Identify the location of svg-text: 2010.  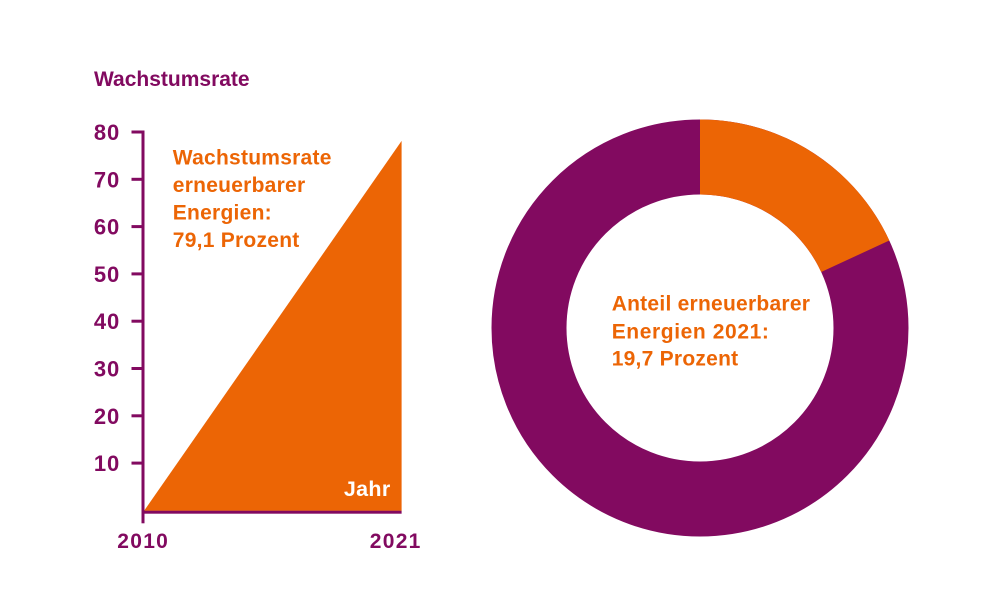
(143, 541).